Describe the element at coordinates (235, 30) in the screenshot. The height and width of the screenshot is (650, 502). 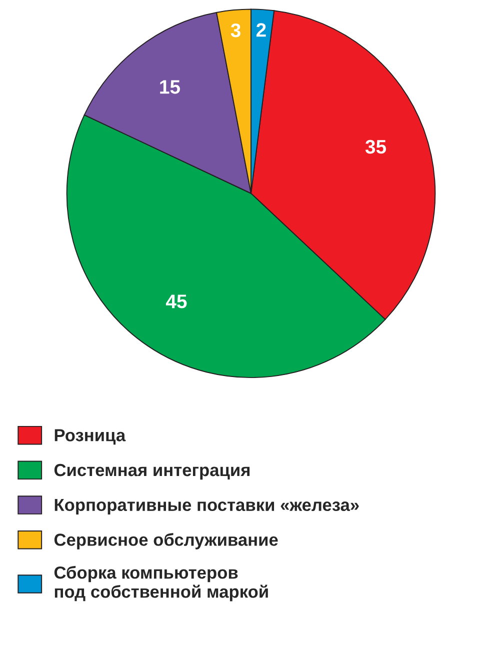
I see `data-label: 3` at that location.